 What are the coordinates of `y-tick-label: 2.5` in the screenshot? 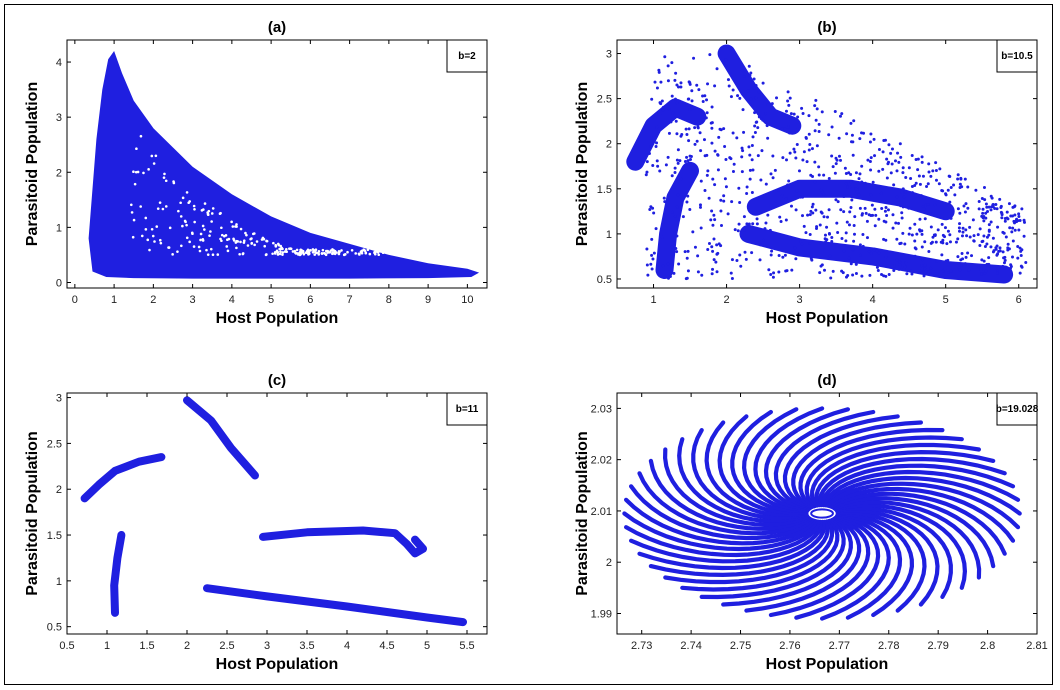 It's located at (604, 100).